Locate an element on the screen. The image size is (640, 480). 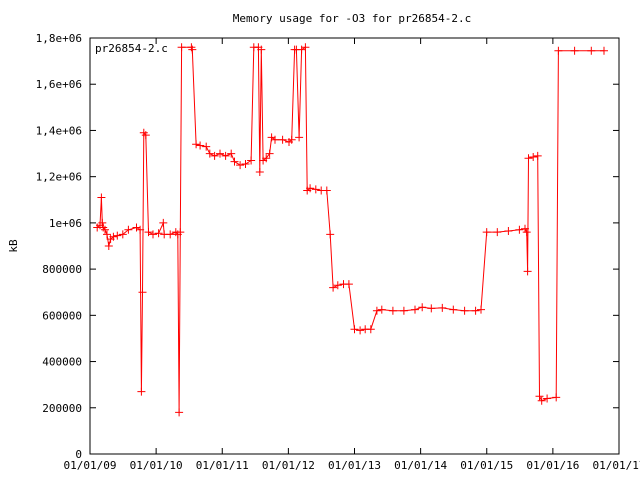
y-tick-label: 800000 is located at coordinates (62, 269).